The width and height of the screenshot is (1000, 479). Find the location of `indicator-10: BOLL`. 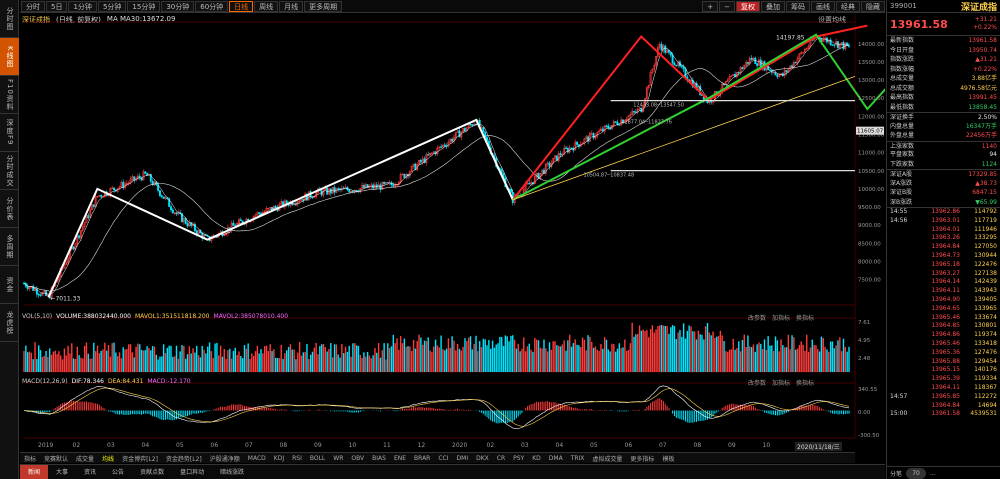

indicator-10: BOLL is located at coordinates (317, 458).